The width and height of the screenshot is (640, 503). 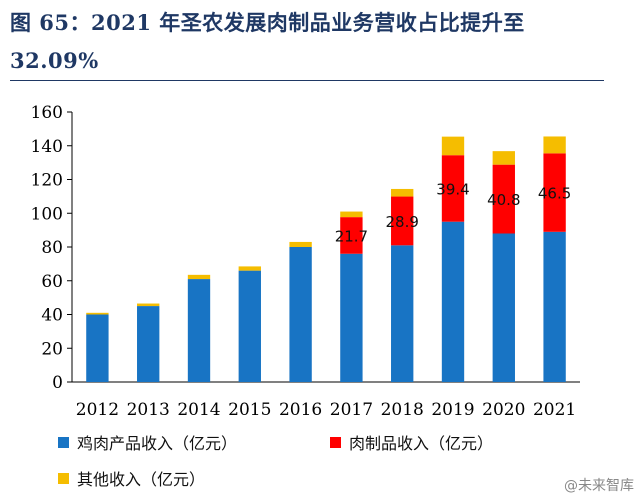 What do you see at coordinates (249, 410) in the screenshot?
I see `x-tick-label: 2015` at bounding box center [249, 410].